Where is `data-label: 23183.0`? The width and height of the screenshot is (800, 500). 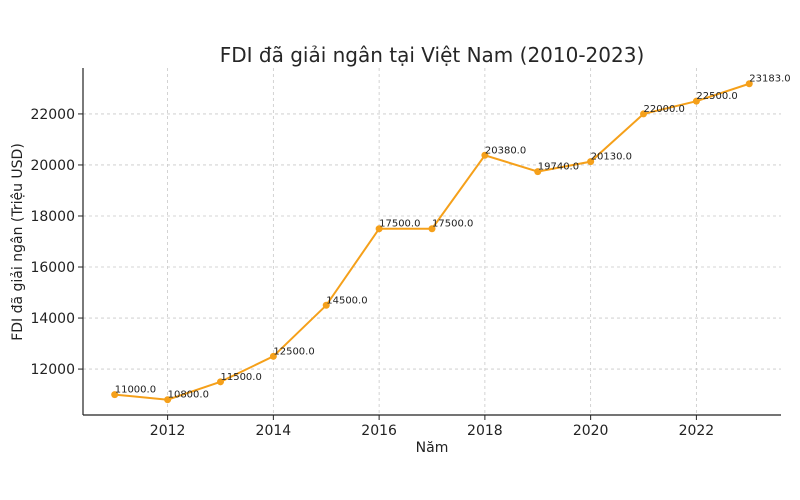 data-label: 23183.0 is located at coordinates (769, 79).